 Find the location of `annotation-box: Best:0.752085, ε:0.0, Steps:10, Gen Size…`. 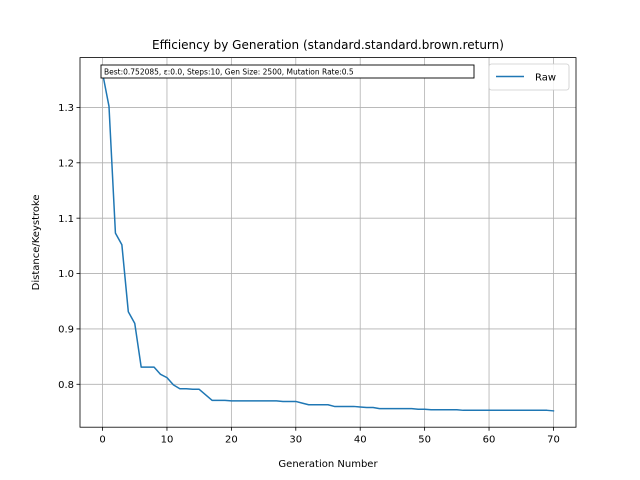

annotation-box: Best:0.752085, ε:0.0, Steps:10, Gen Size… is located at coordinates (287, 71).